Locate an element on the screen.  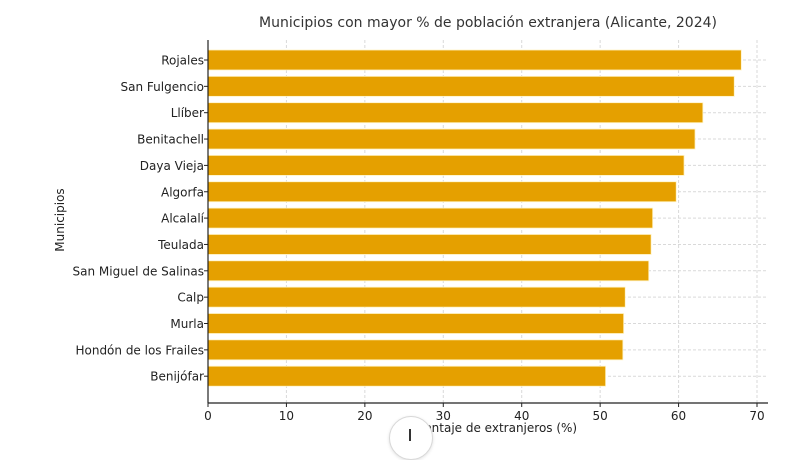
x-tick-label: 20 is located at coordinates (364, 416).